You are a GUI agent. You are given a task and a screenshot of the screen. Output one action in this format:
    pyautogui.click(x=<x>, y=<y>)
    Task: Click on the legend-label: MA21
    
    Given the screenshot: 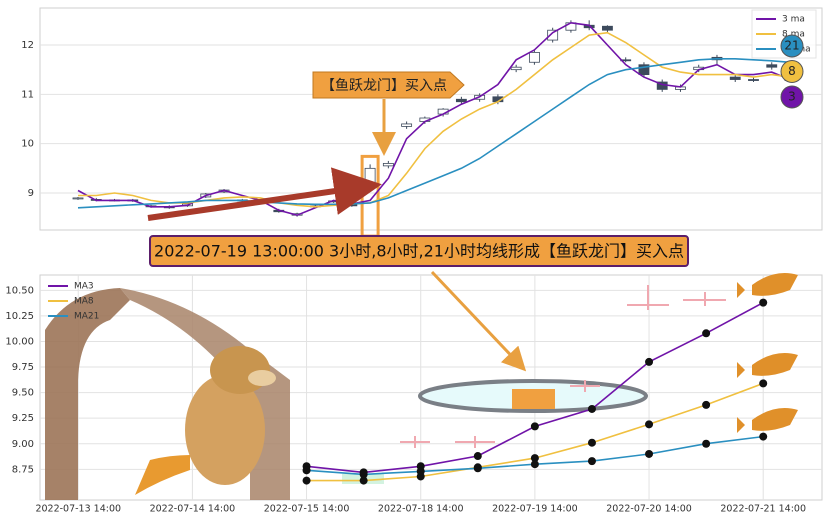 What is the action you would take?
    pyautogui.click(x=86, y=317)
    